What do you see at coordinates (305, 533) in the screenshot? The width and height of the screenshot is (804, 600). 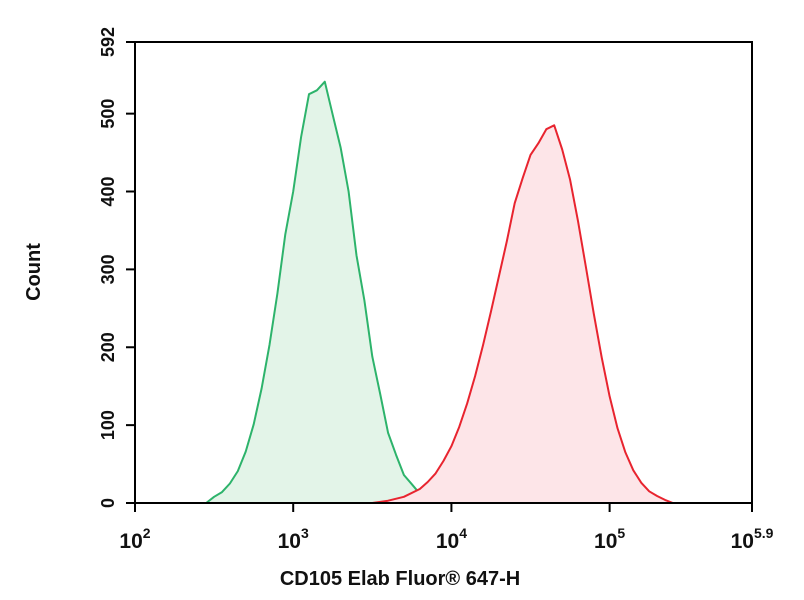 I see `tick-exponent: 3` at bounding box center [305, 533].